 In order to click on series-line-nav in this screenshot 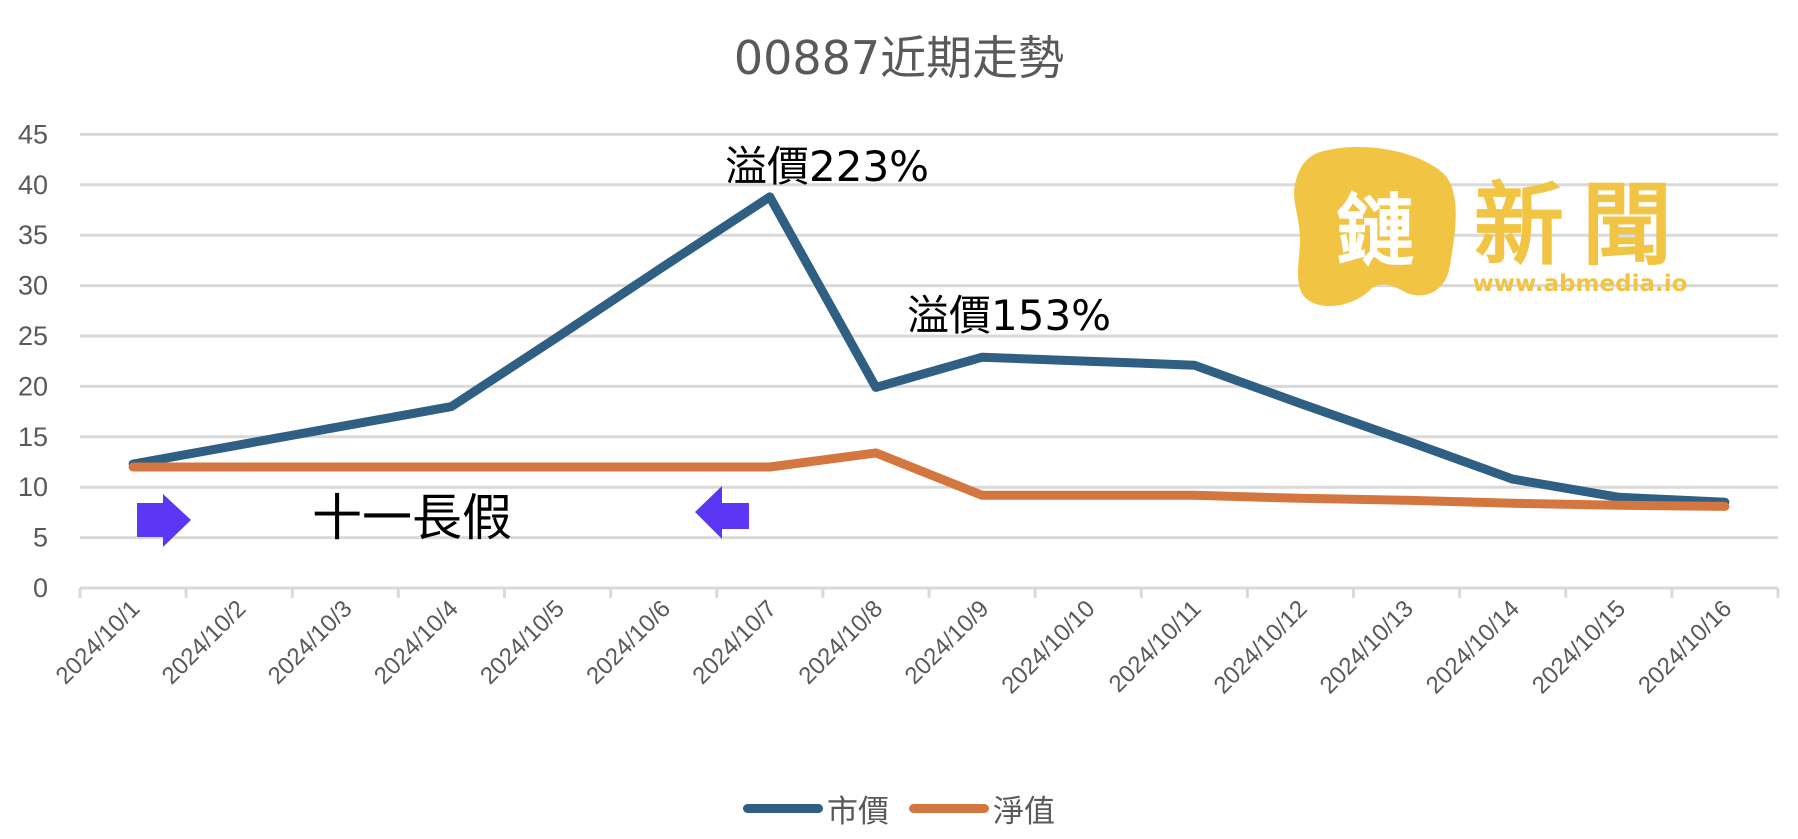, I will do `click(929, 479)`.